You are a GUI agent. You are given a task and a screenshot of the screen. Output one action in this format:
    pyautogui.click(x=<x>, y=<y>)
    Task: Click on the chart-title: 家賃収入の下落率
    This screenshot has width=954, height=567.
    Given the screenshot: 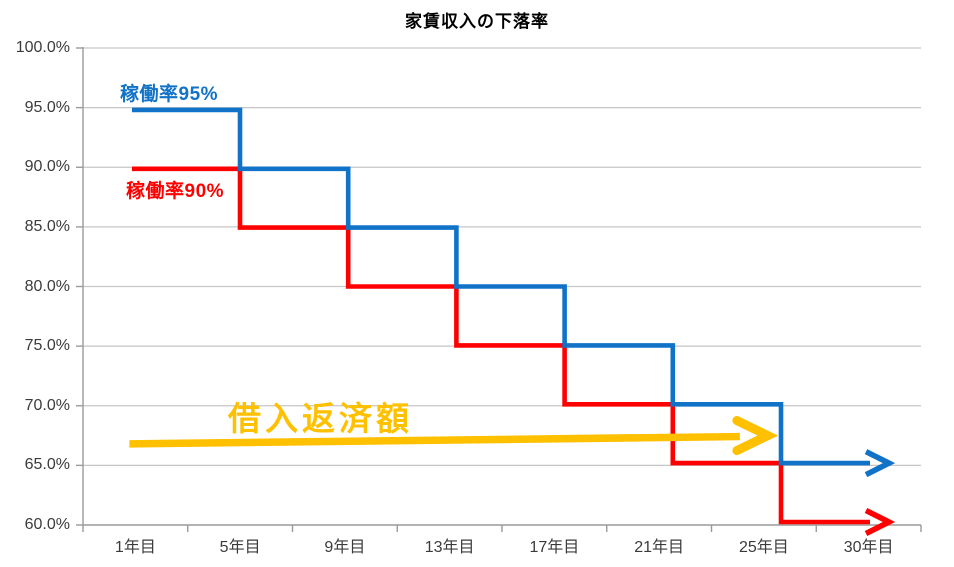 What is the action you would take?
    pyautogui.click(x=477, y=21)
    